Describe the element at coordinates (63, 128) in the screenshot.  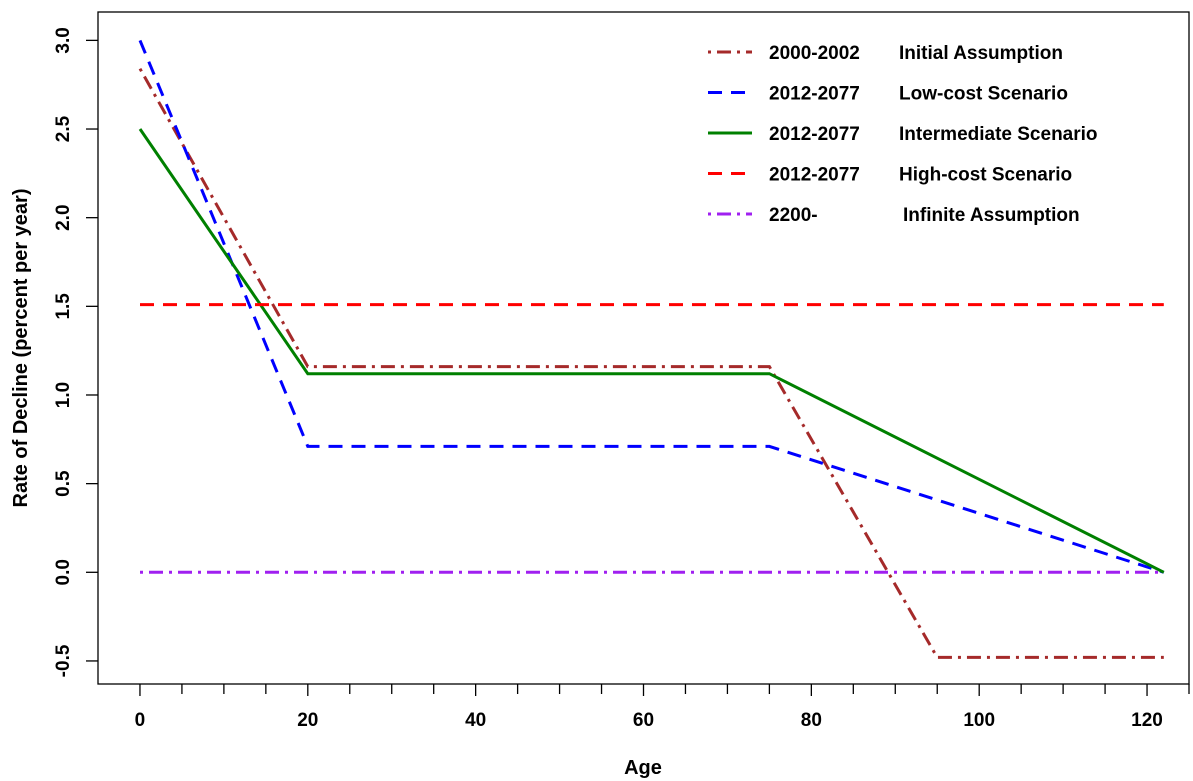
I see `y-tick-label: 2.5` at that location.